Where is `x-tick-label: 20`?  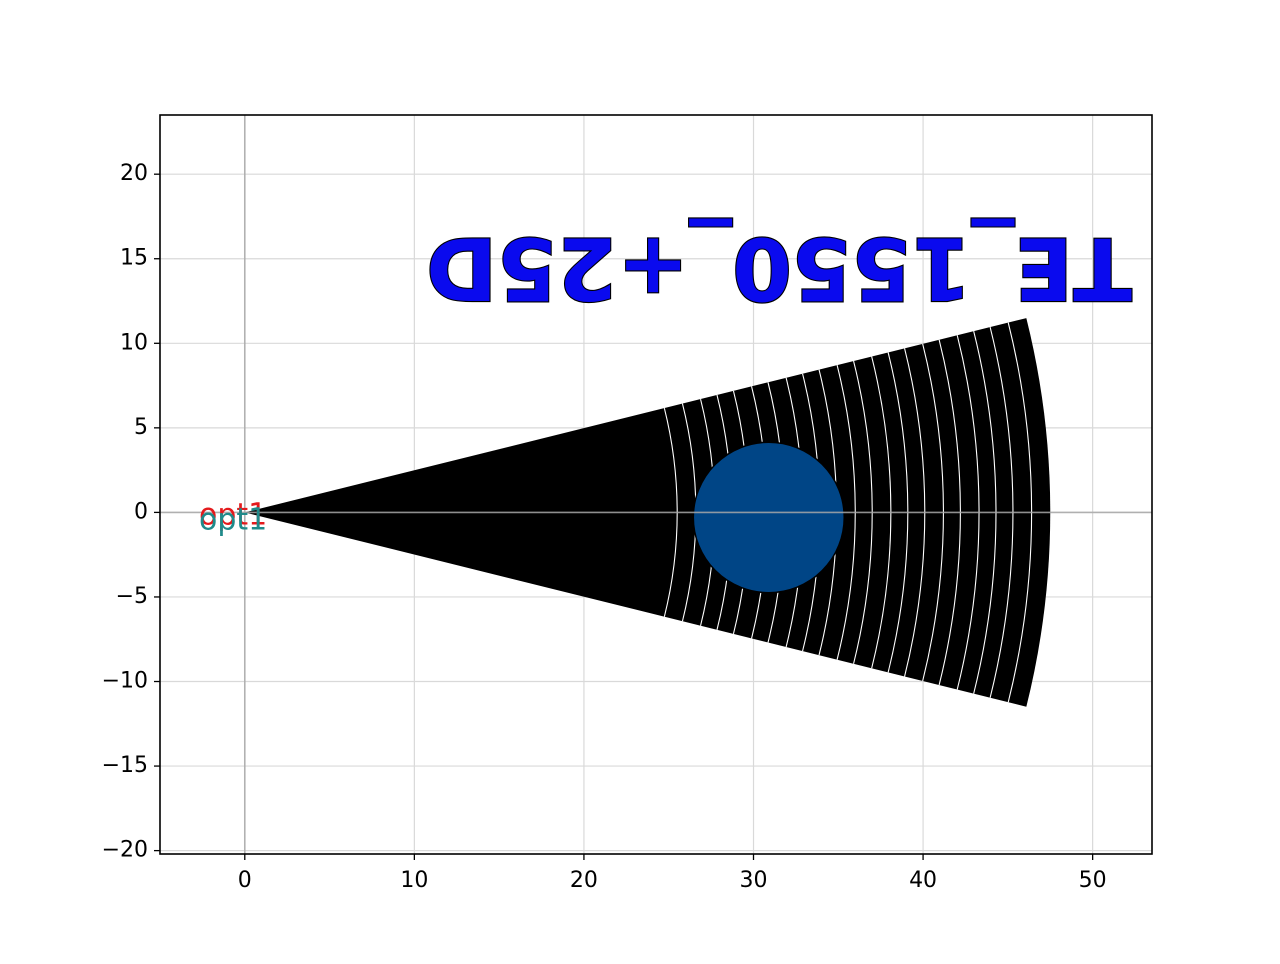 x-tick-label: 20 is located at coordinates (584, 880).